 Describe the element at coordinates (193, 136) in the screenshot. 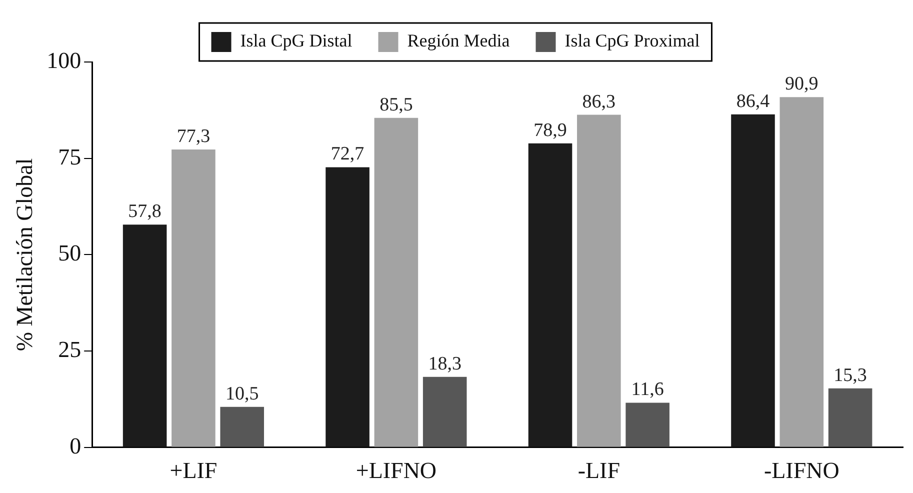

I see `data-label: 77,3` at that location.